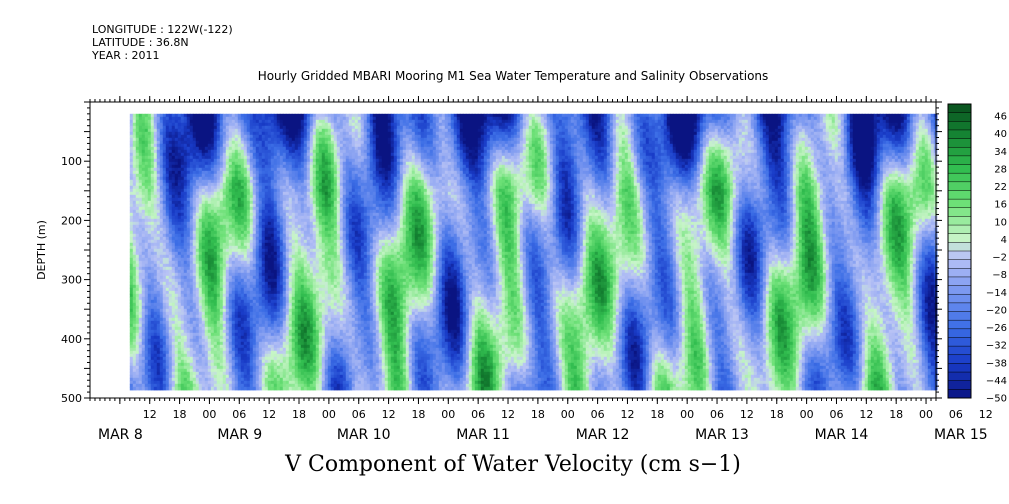  What do you see at coordinates (996, 328) in the screenshot?
I see `colorbar-label: −26` at bounding box center [996, 328].